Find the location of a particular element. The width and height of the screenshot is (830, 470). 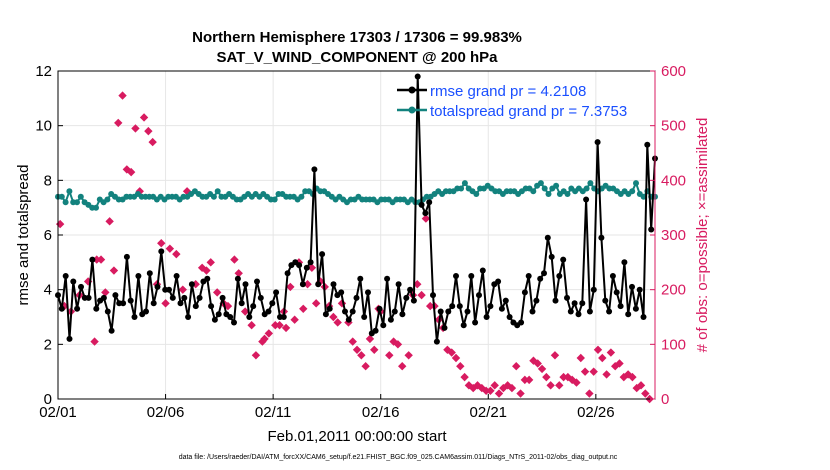

chart-subtitle: SAT_V_WIND_COMPONENT @ 200 hPa is located at coordinates (357, 57).